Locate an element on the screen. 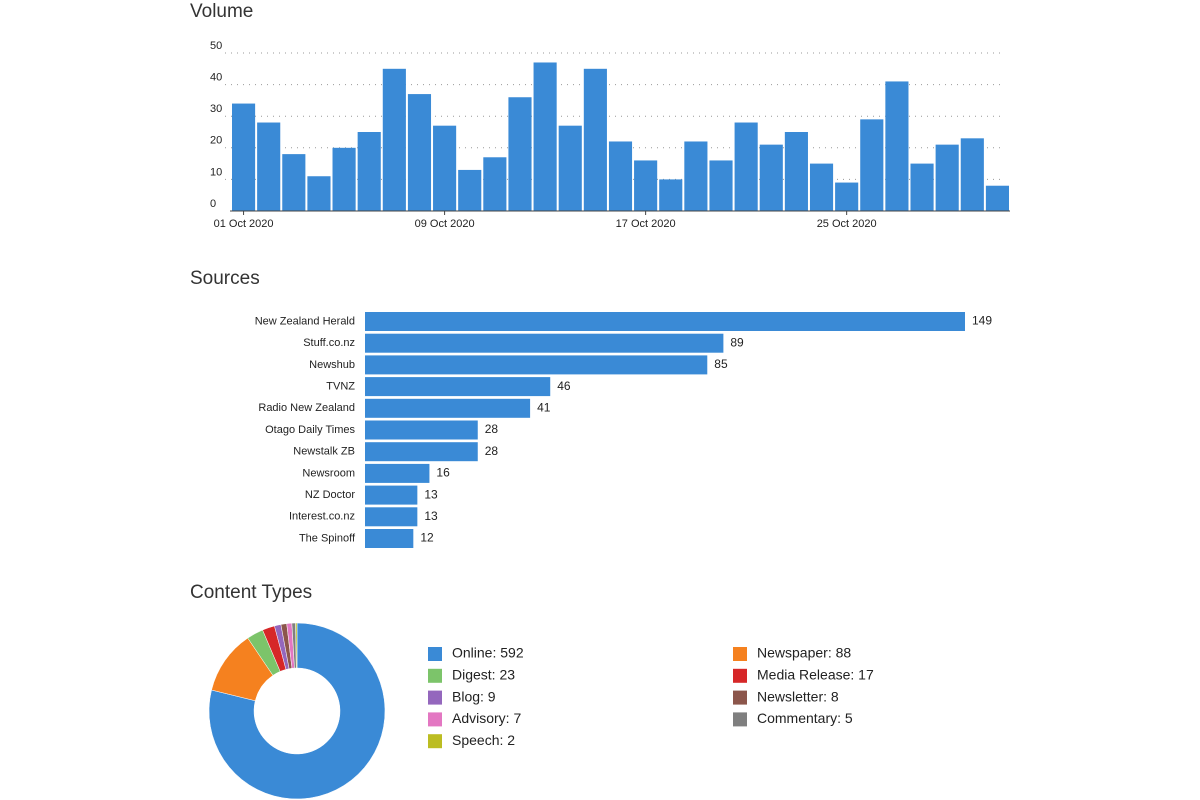 The width and height of the screenshot is (1200, 800). y-tick-label: Newsroom is located at coordinates (328, 473).